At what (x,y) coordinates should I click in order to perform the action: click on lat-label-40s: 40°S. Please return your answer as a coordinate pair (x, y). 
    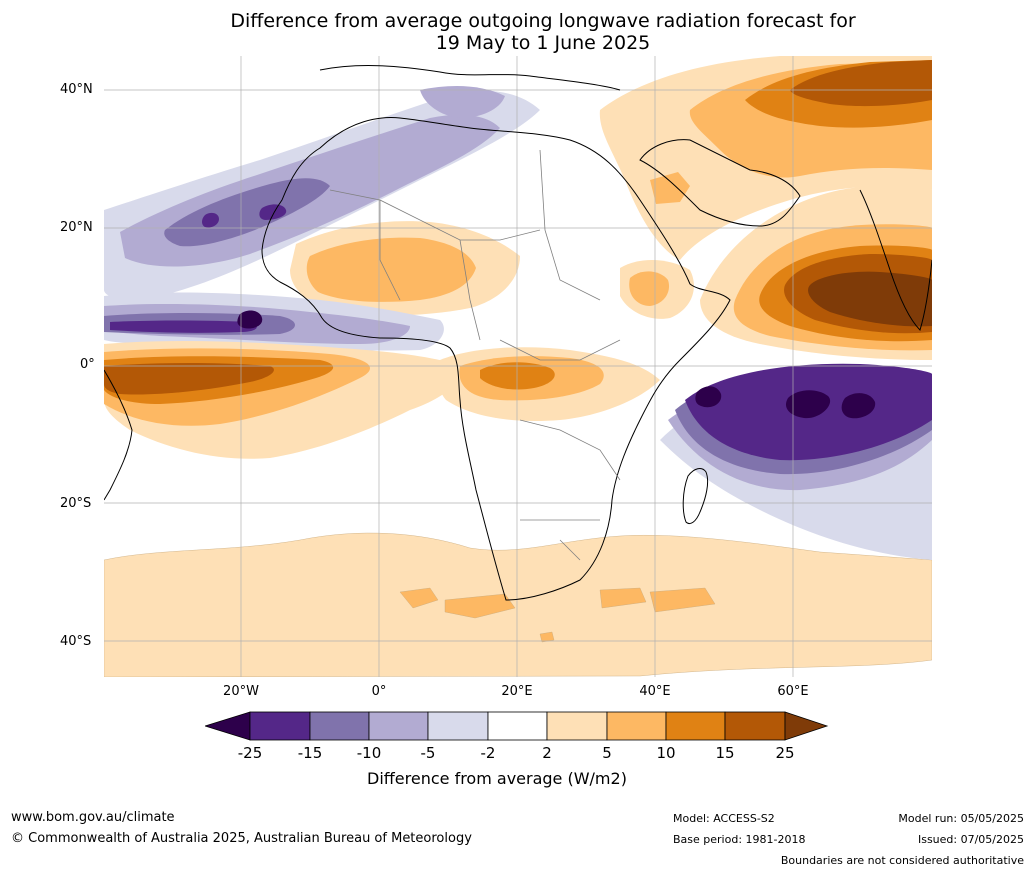
    Looking at the image, I should click on (76, 641).